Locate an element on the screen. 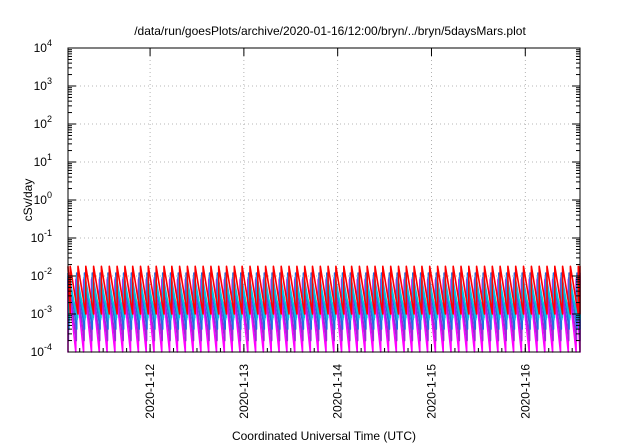 This screenshot has width=640, height=448. y-tick-label: 10⁰ is located at coordinates (43, 198).